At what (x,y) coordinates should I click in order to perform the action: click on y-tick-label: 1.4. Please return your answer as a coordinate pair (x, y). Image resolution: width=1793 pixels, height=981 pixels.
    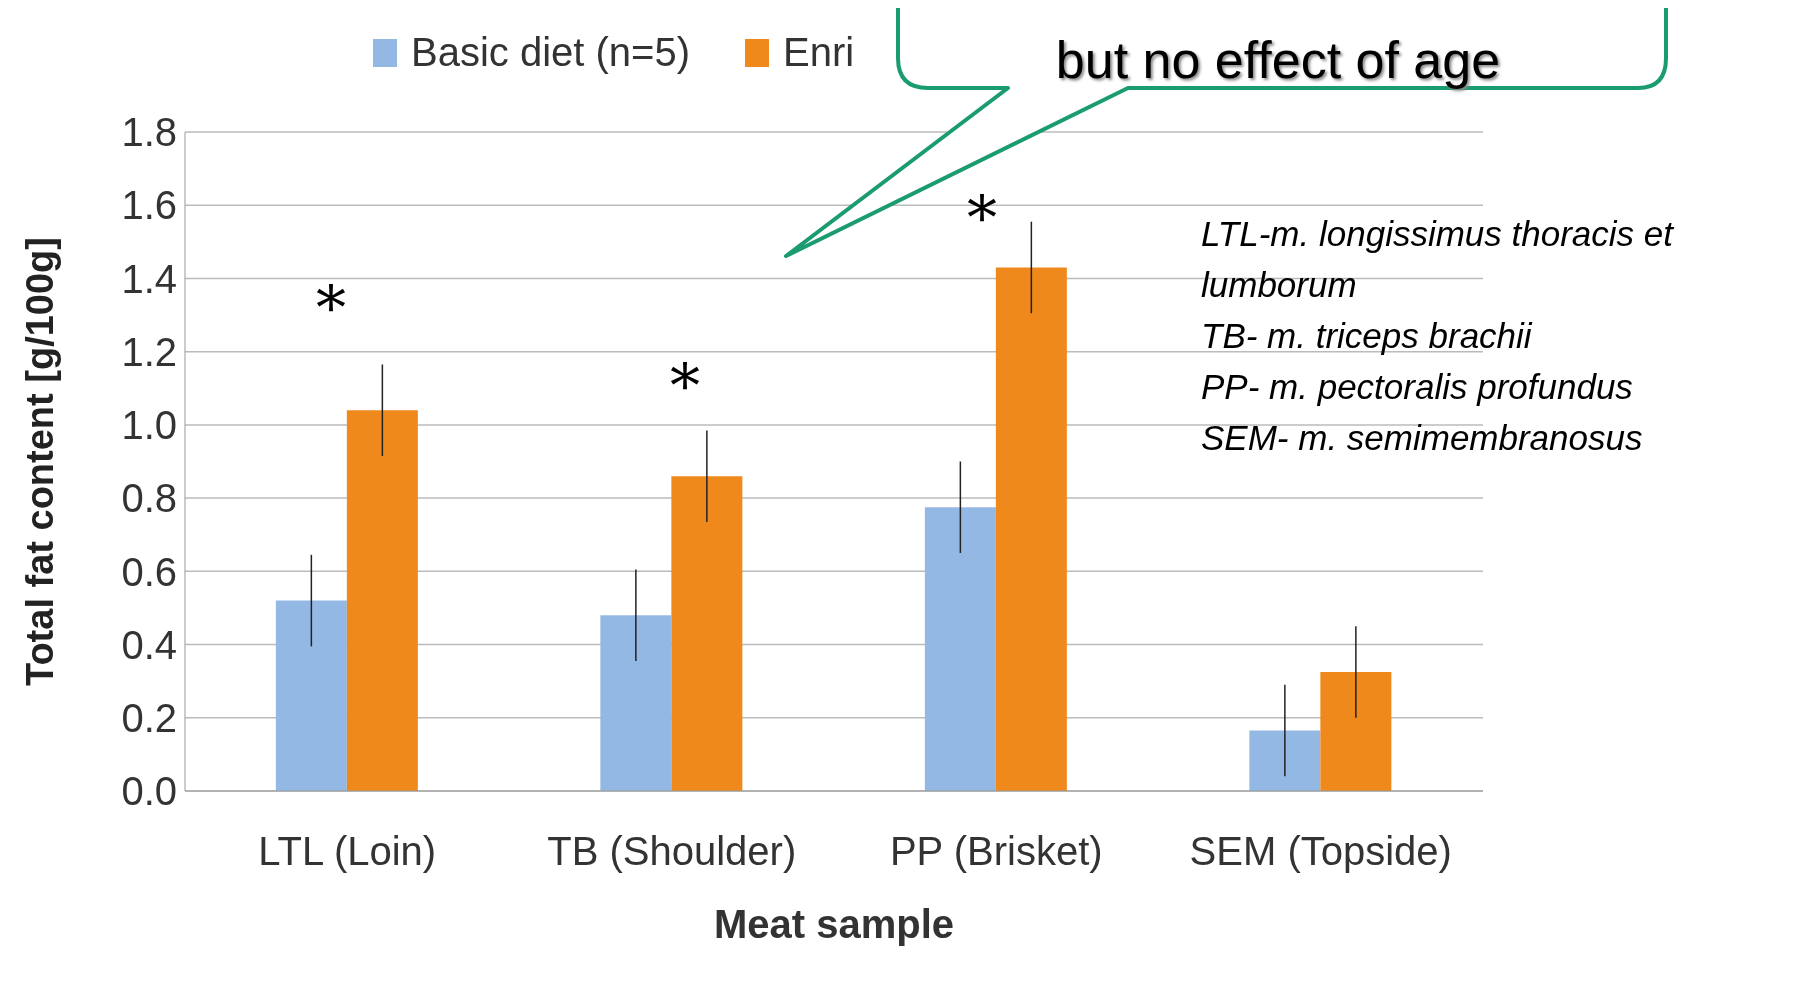
    Looking at the image, I should click on (149, 278).